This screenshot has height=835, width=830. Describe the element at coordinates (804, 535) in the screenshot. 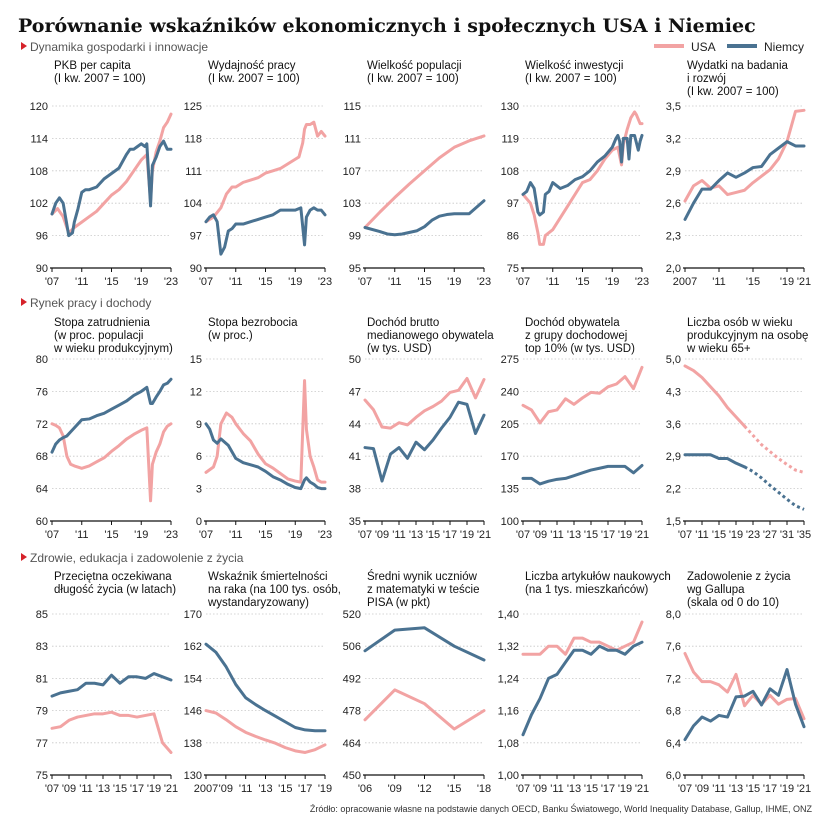

I see `x-tick-label: '35` at that location.